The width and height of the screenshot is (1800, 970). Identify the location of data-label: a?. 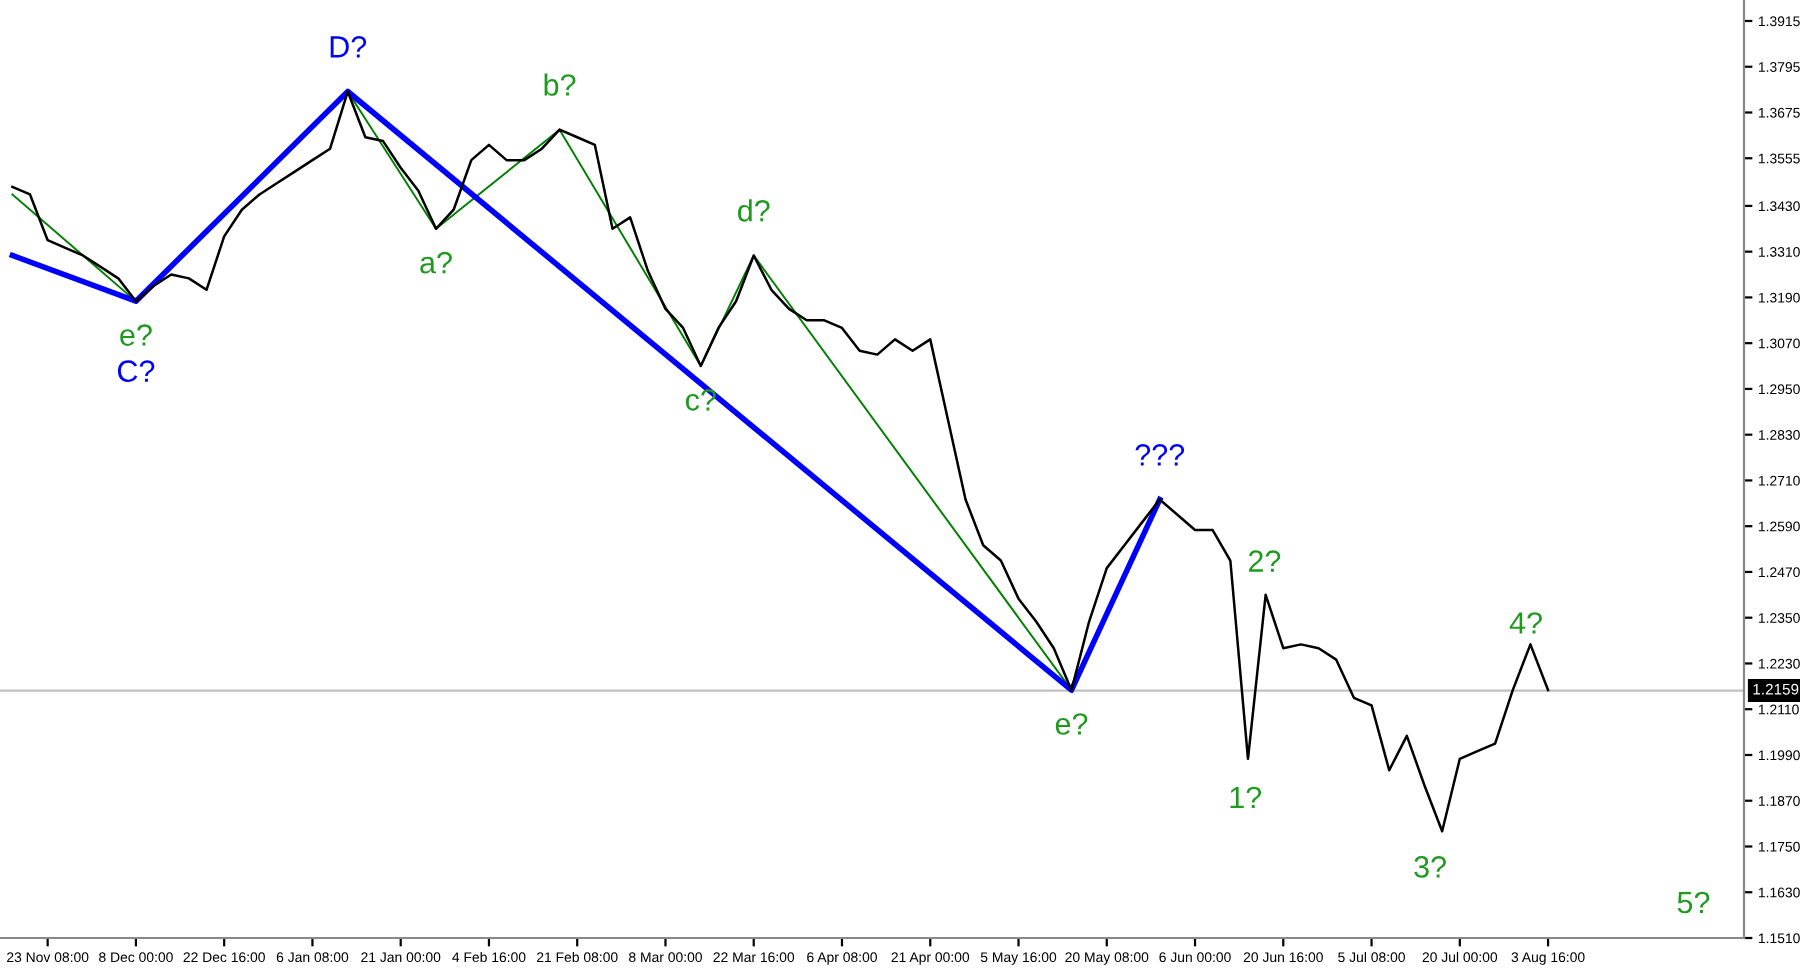
(436, 262).